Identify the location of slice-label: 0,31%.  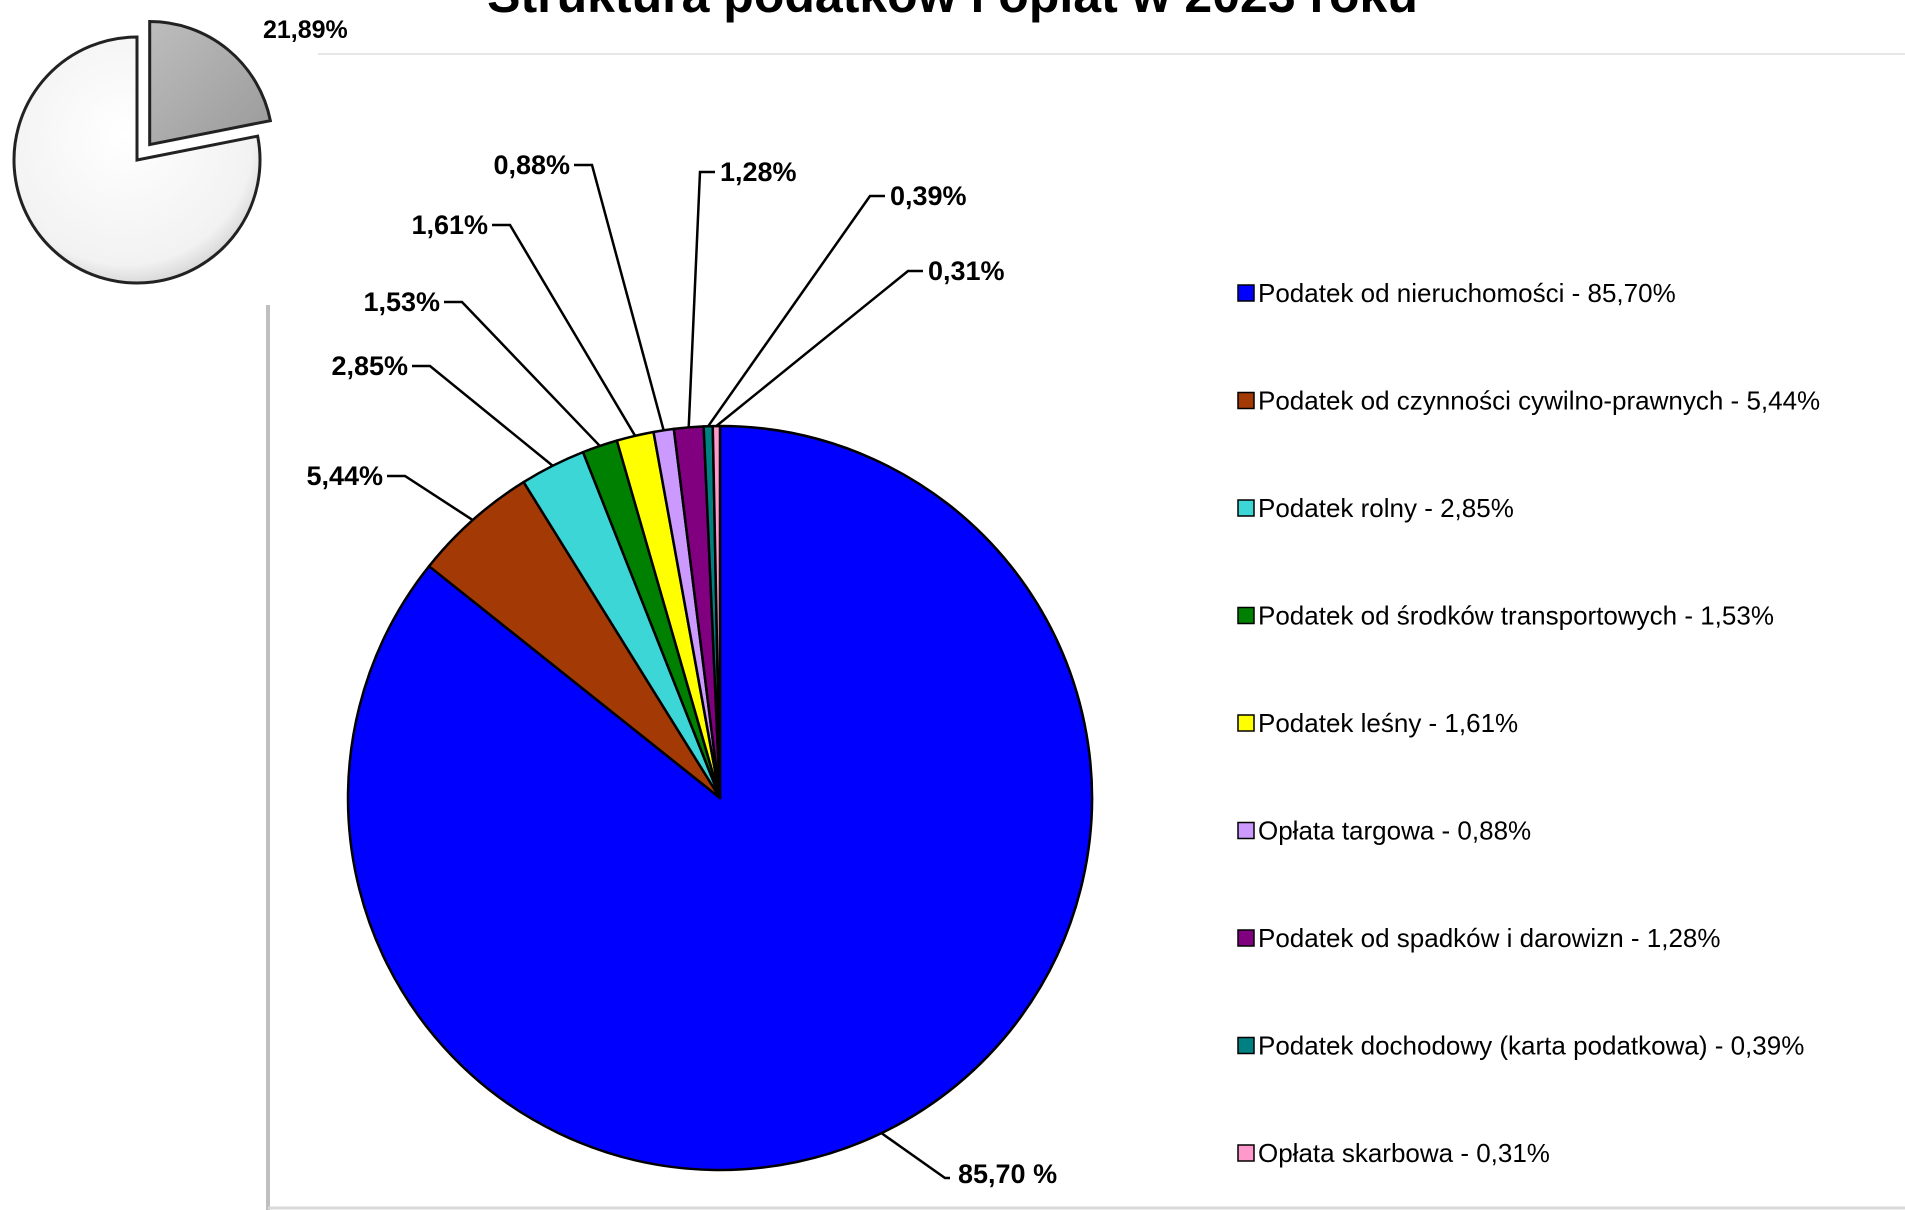
(966, 271).